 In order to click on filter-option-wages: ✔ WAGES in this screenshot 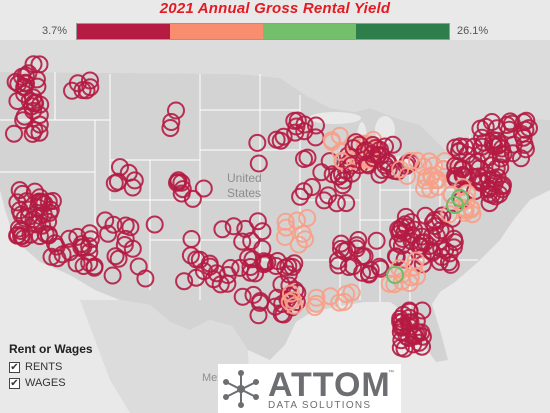, I will do `click(51, 383)`.